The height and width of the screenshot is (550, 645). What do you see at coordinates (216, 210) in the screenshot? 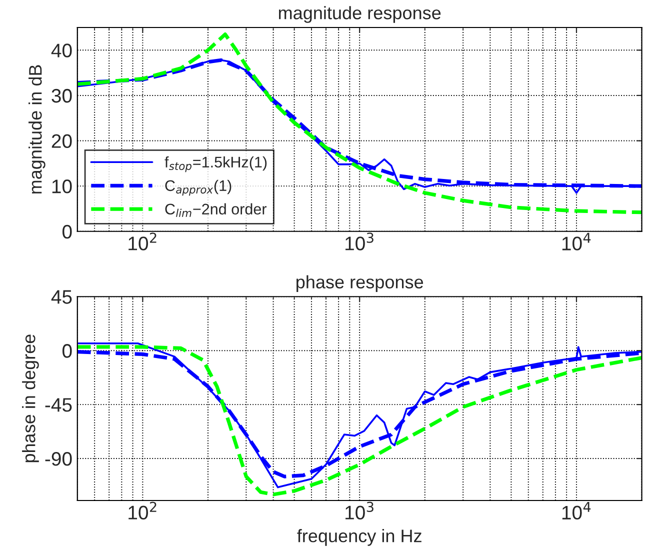
I see `legend-label: C$_{lim}$−2nd order` at bounding box center [216, 210].